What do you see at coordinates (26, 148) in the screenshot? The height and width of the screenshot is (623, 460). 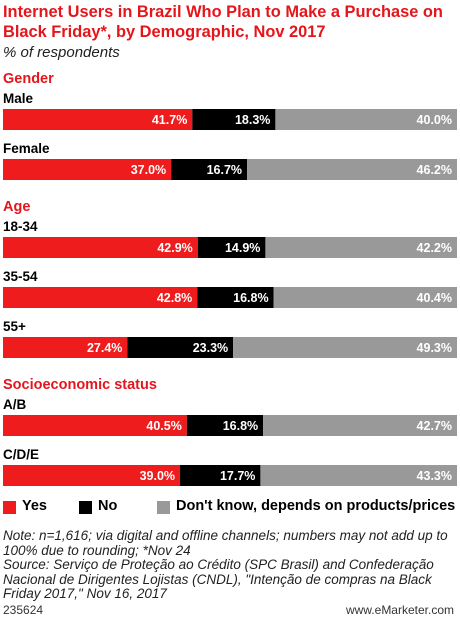 I see `row-label-female: Female` at bounding box center [26, 148].